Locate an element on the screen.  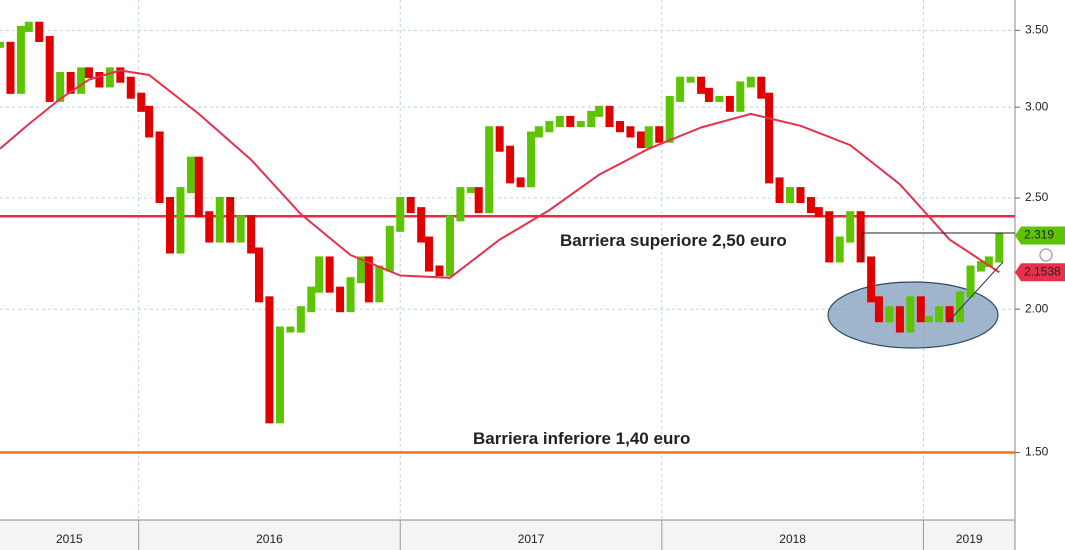
x-axis-band is located at coordinates (507, 535).